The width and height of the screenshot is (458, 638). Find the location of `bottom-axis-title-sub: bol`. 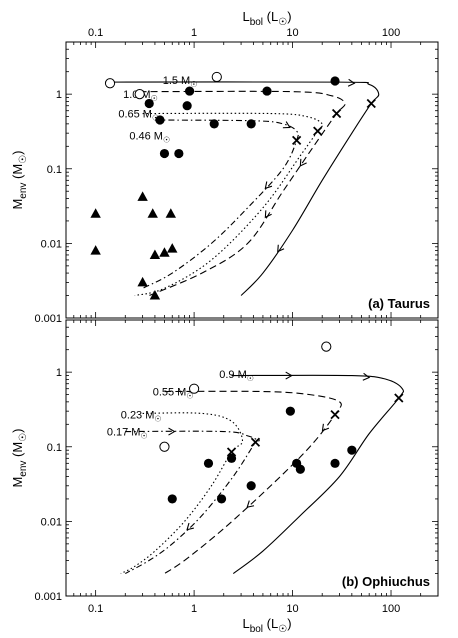

bottom-axis-title-sub: bol is located at coordinates (256, 629).